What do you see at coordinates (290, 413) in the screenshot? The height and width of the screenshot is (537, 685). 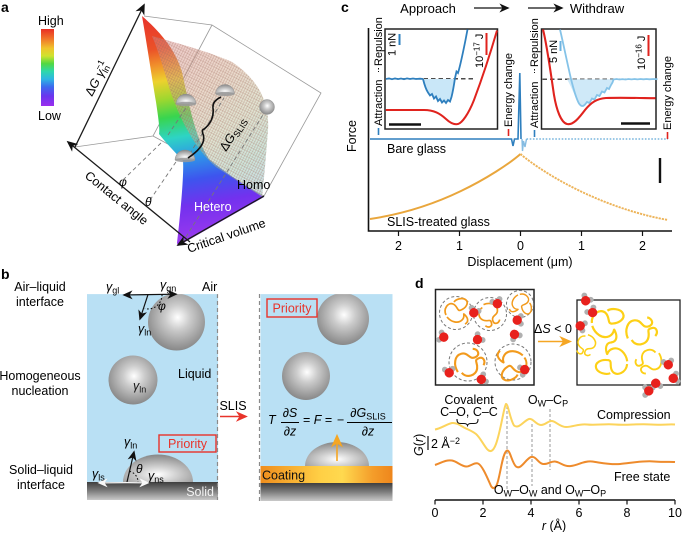 I see `svg-text: ∂S` at bounding box center [290, 413].